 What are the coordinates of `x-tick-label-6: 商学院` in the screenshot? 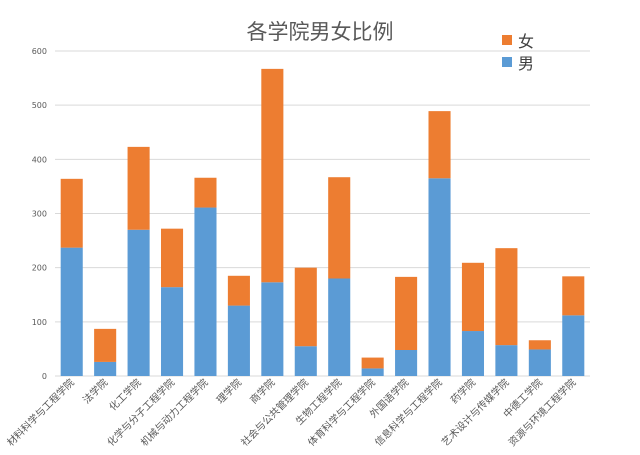 It's located at (262, 391).